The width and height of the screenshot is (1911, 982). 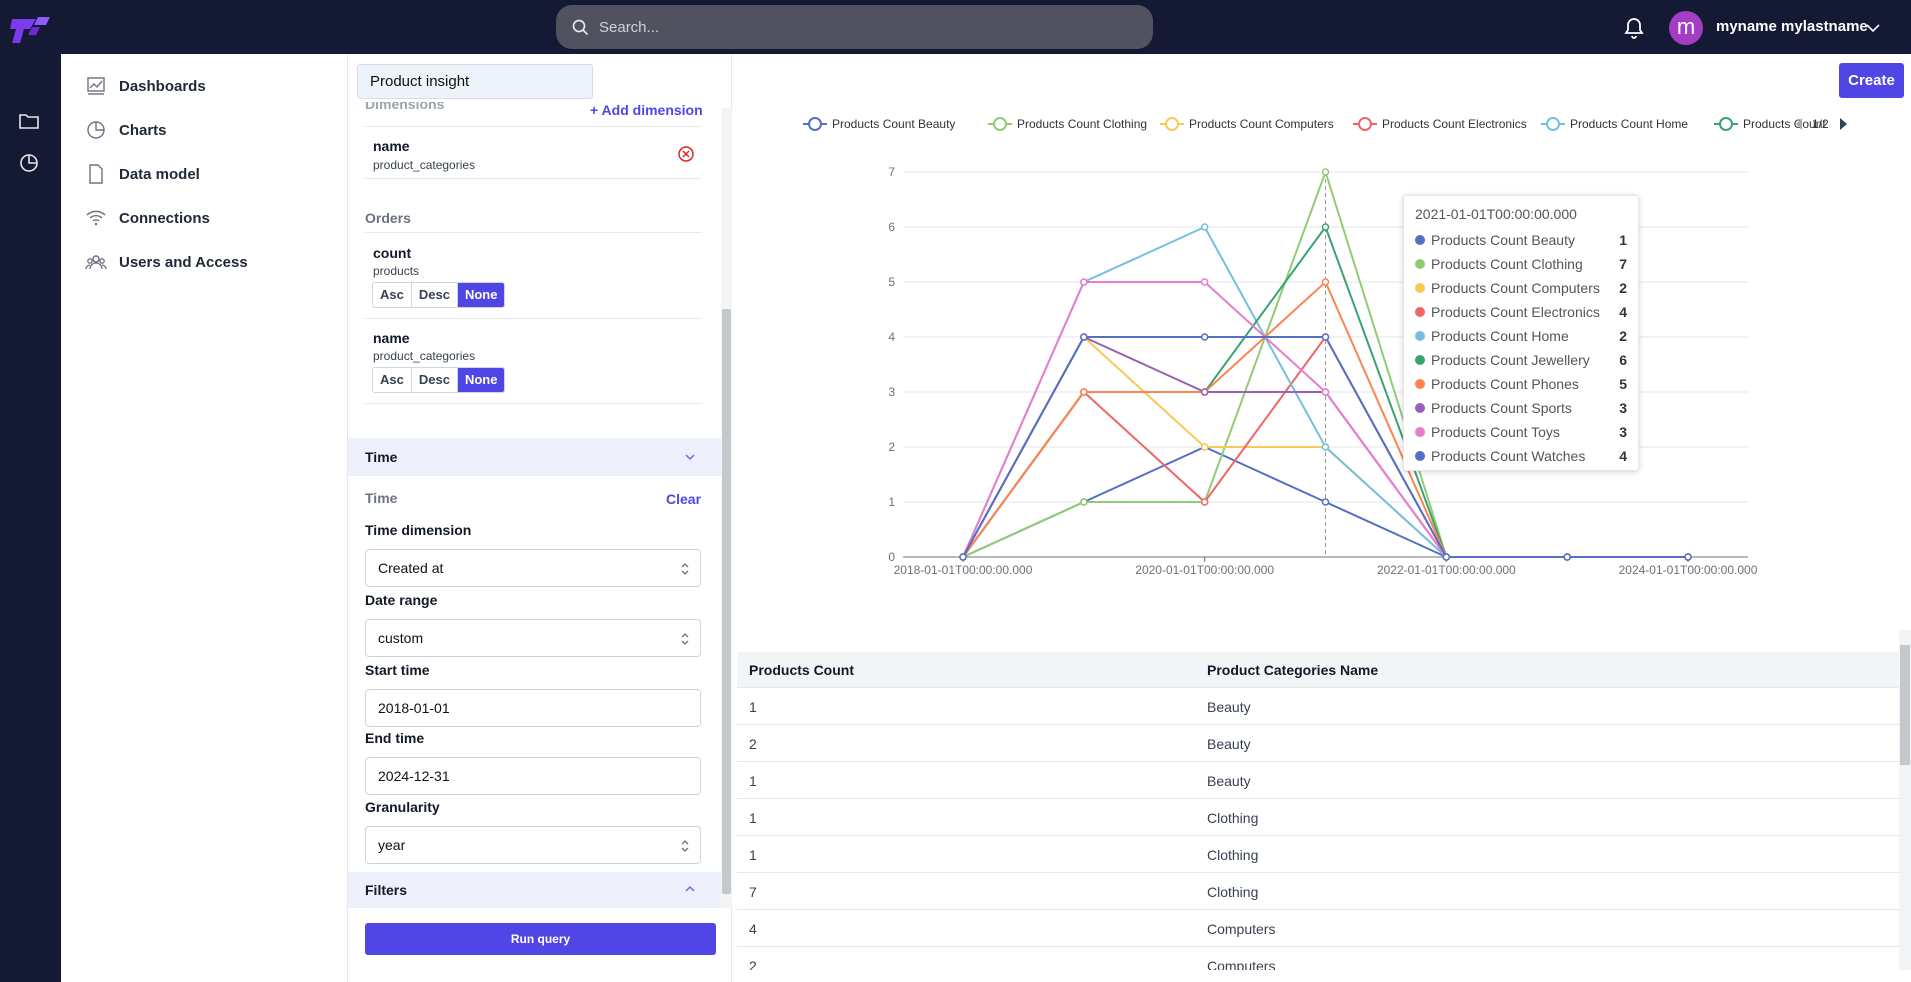 I want to click on table-row: 2 Computers, so click(x=1318, y=958).